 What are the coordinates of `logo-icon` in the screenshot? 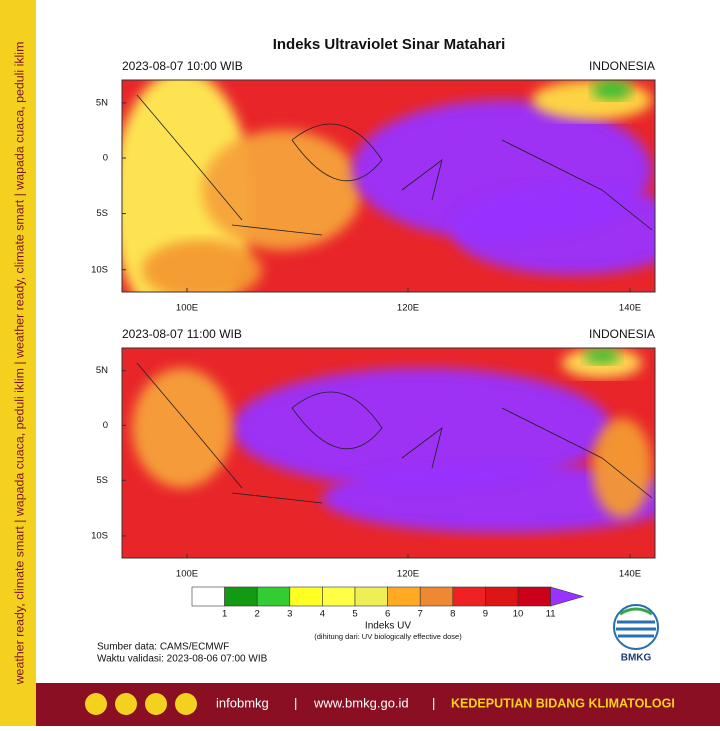 It's located at (636, 627).